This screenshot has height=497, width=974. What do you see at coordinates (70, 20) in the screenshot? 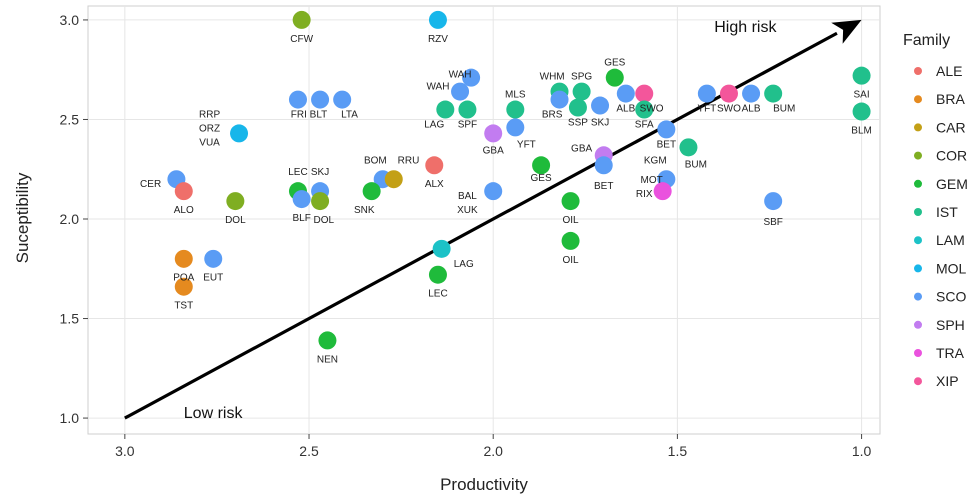
I see `y-tick-label: 3.0` at bounding box center [70, 20].